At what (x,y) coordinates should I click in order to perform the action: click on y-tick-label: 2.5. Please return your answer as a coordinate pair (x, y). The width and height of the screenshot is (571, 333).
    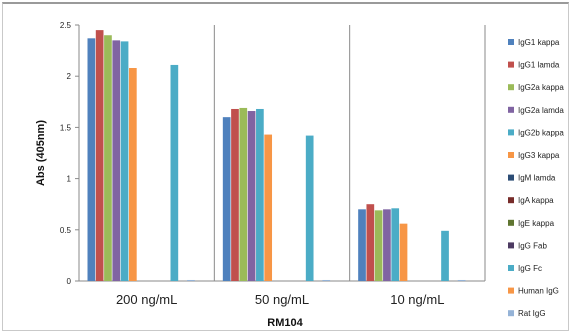
    Looking at the image, I should click on (66, 25).